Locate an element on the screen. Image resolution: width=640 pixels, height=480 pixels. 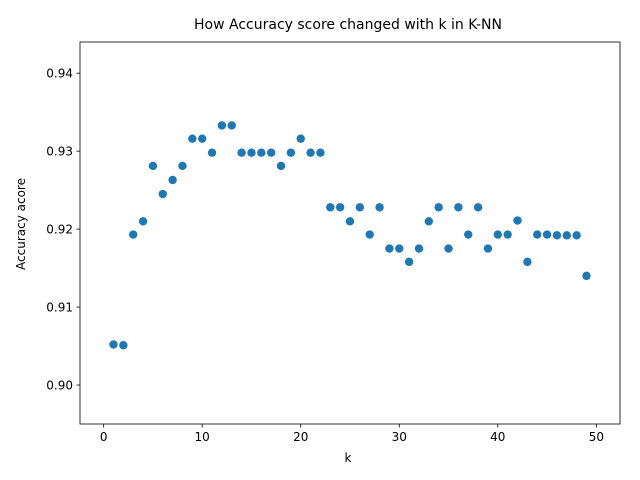
x-axis: 0 10 20 30 40 50 is located at coordinates (352, 434).